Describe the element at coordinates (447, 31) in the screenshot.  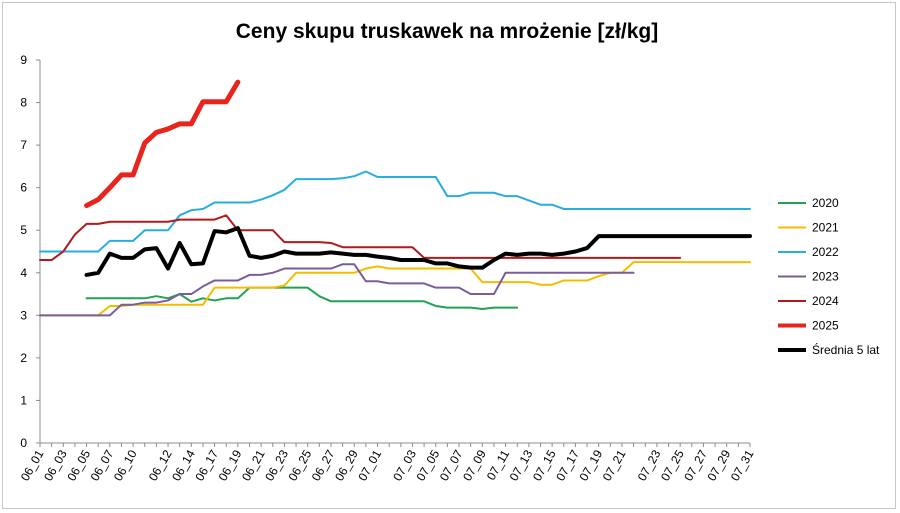
I see `chart-title: Ceny skupu truskawek na mrożenie [zł/kg]` at that location.